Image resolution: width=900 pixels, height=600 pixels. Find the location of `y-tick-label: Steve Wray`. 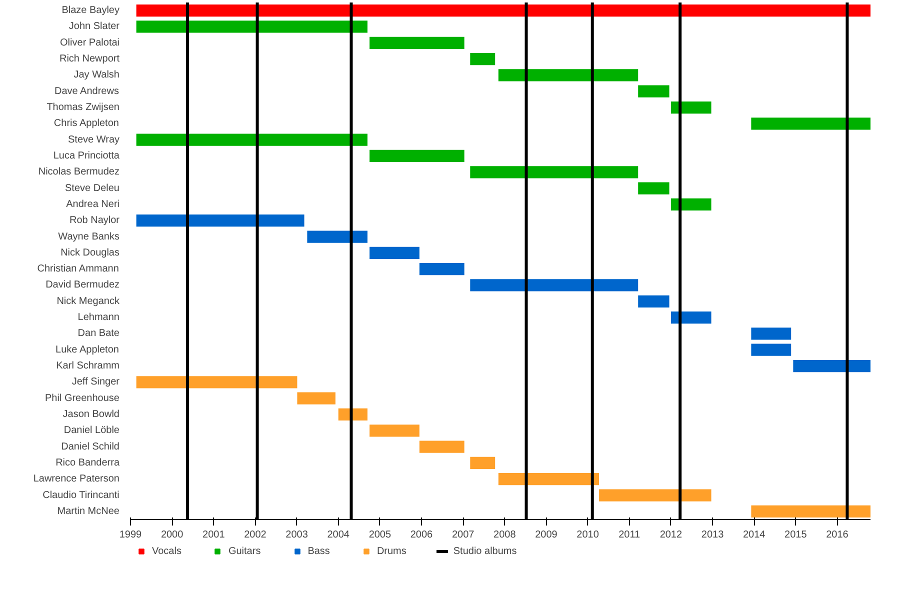

y-tick-label: Steve Wray is located at coordinates (94, 140).